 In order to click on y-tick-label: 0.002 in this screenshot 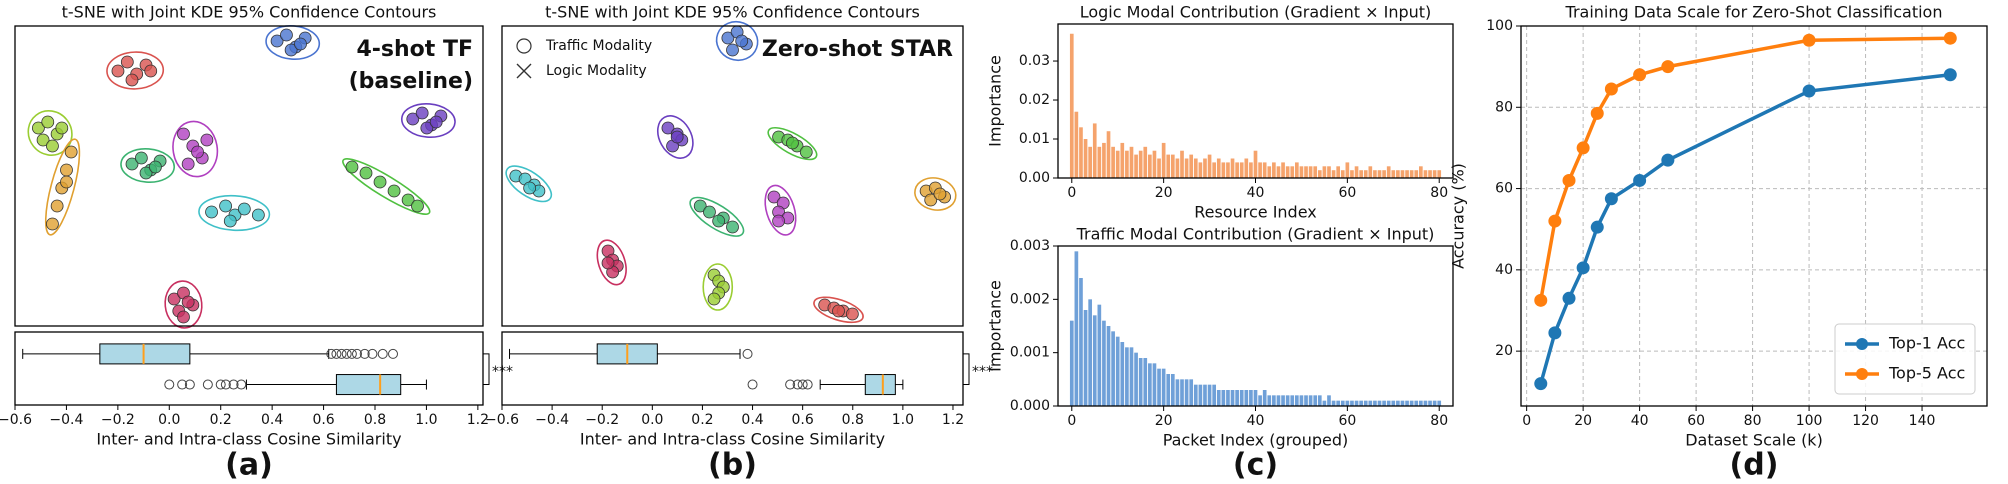, I will do `click(1030, 299)`.